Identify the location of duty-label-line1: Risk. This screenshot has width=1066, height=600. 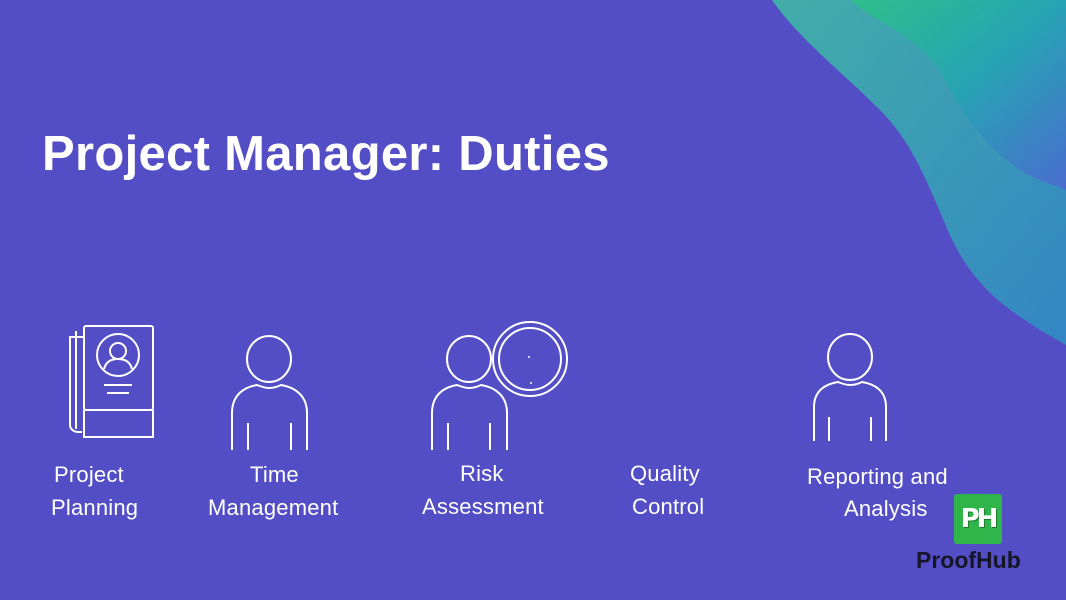
(482, 473).